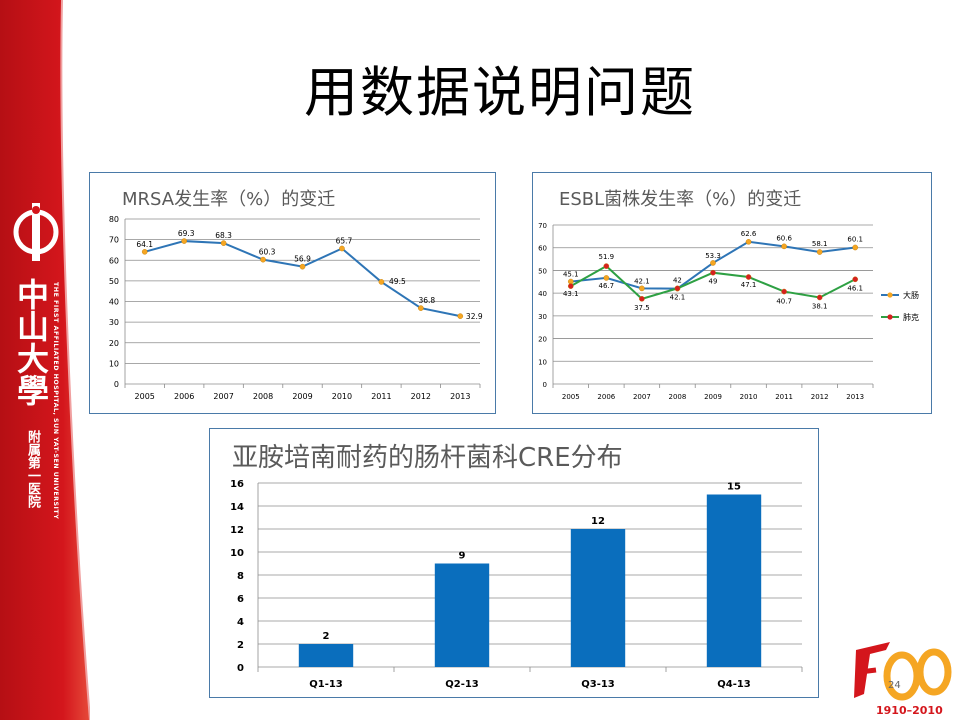  Describe the element at coordinates (460, 396) in the screenshot. I see `x-tick-label: 2013` at that location.